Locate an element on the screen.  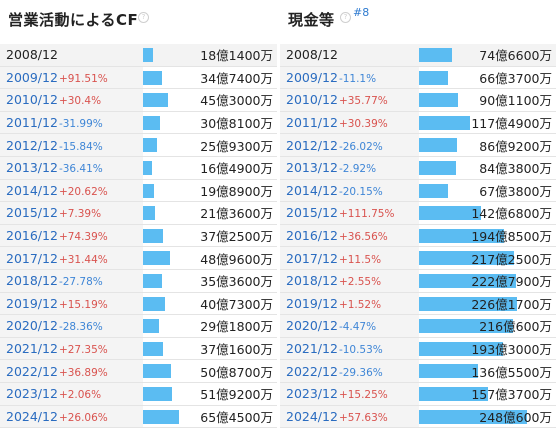
change-percent: +91.51% is located at coordinates (83, 78).